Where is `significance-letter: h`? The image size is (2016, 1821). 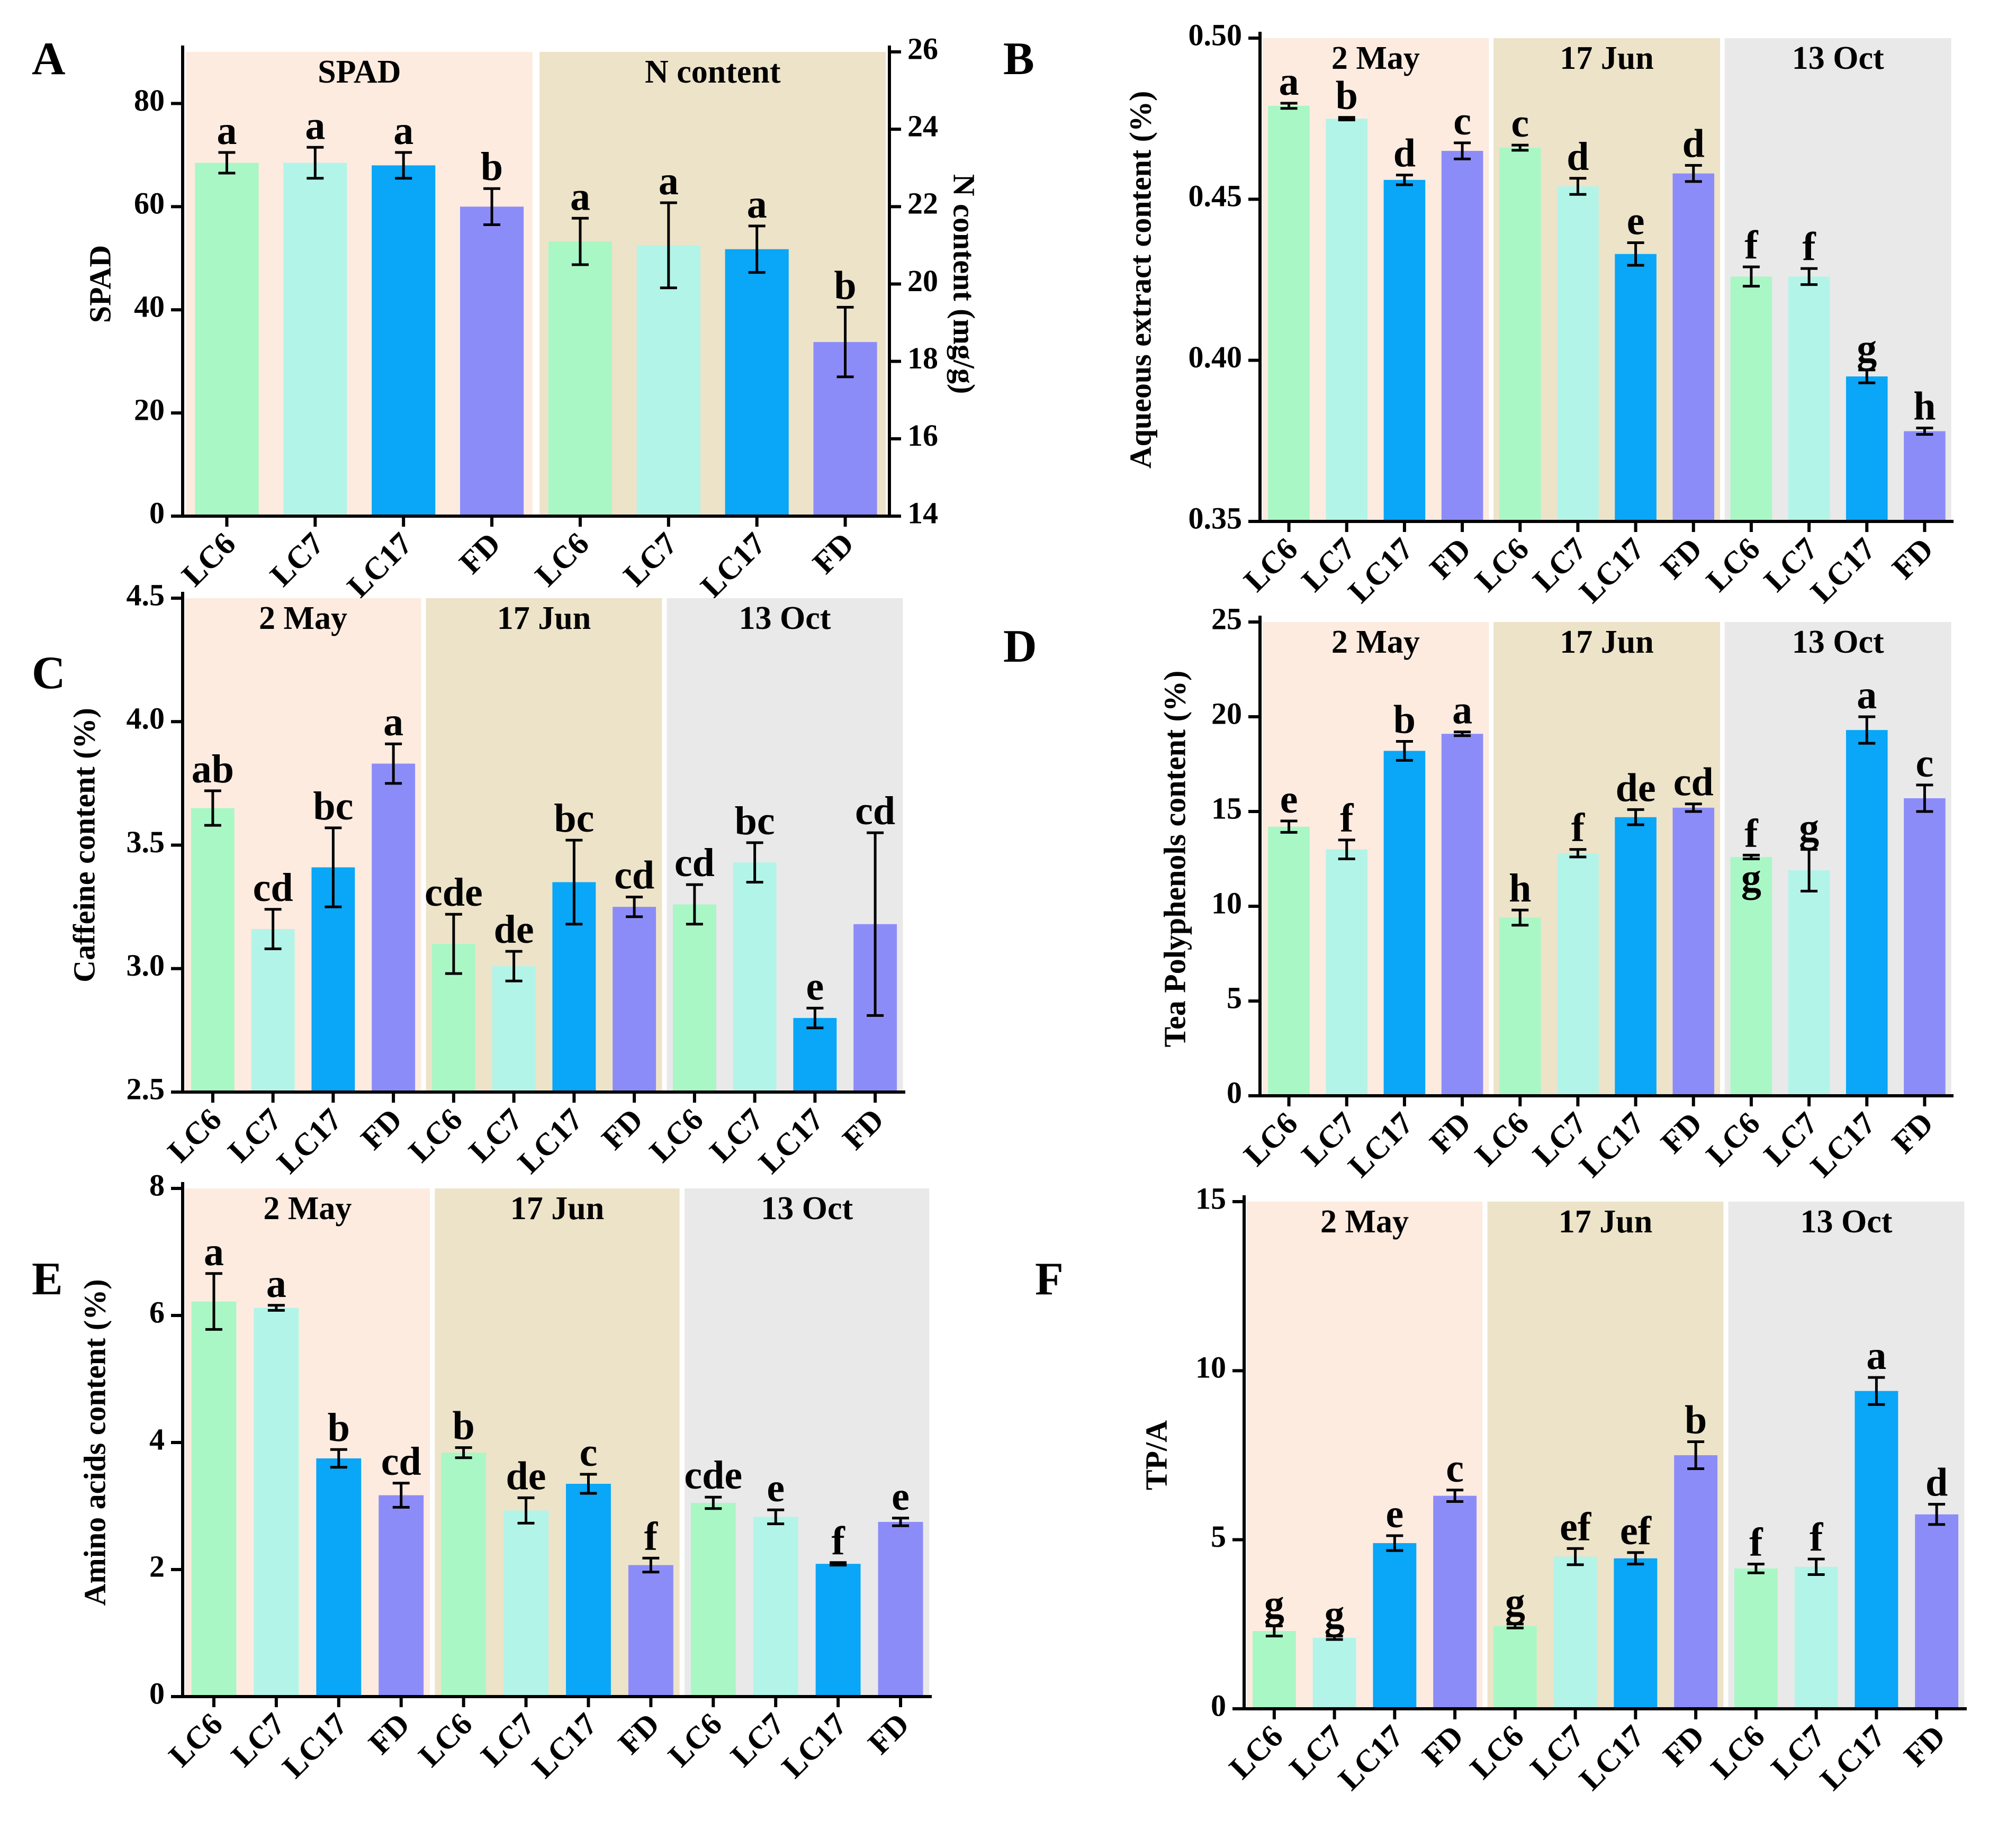 significance-letter: h is located at coordinates (1520, 888).